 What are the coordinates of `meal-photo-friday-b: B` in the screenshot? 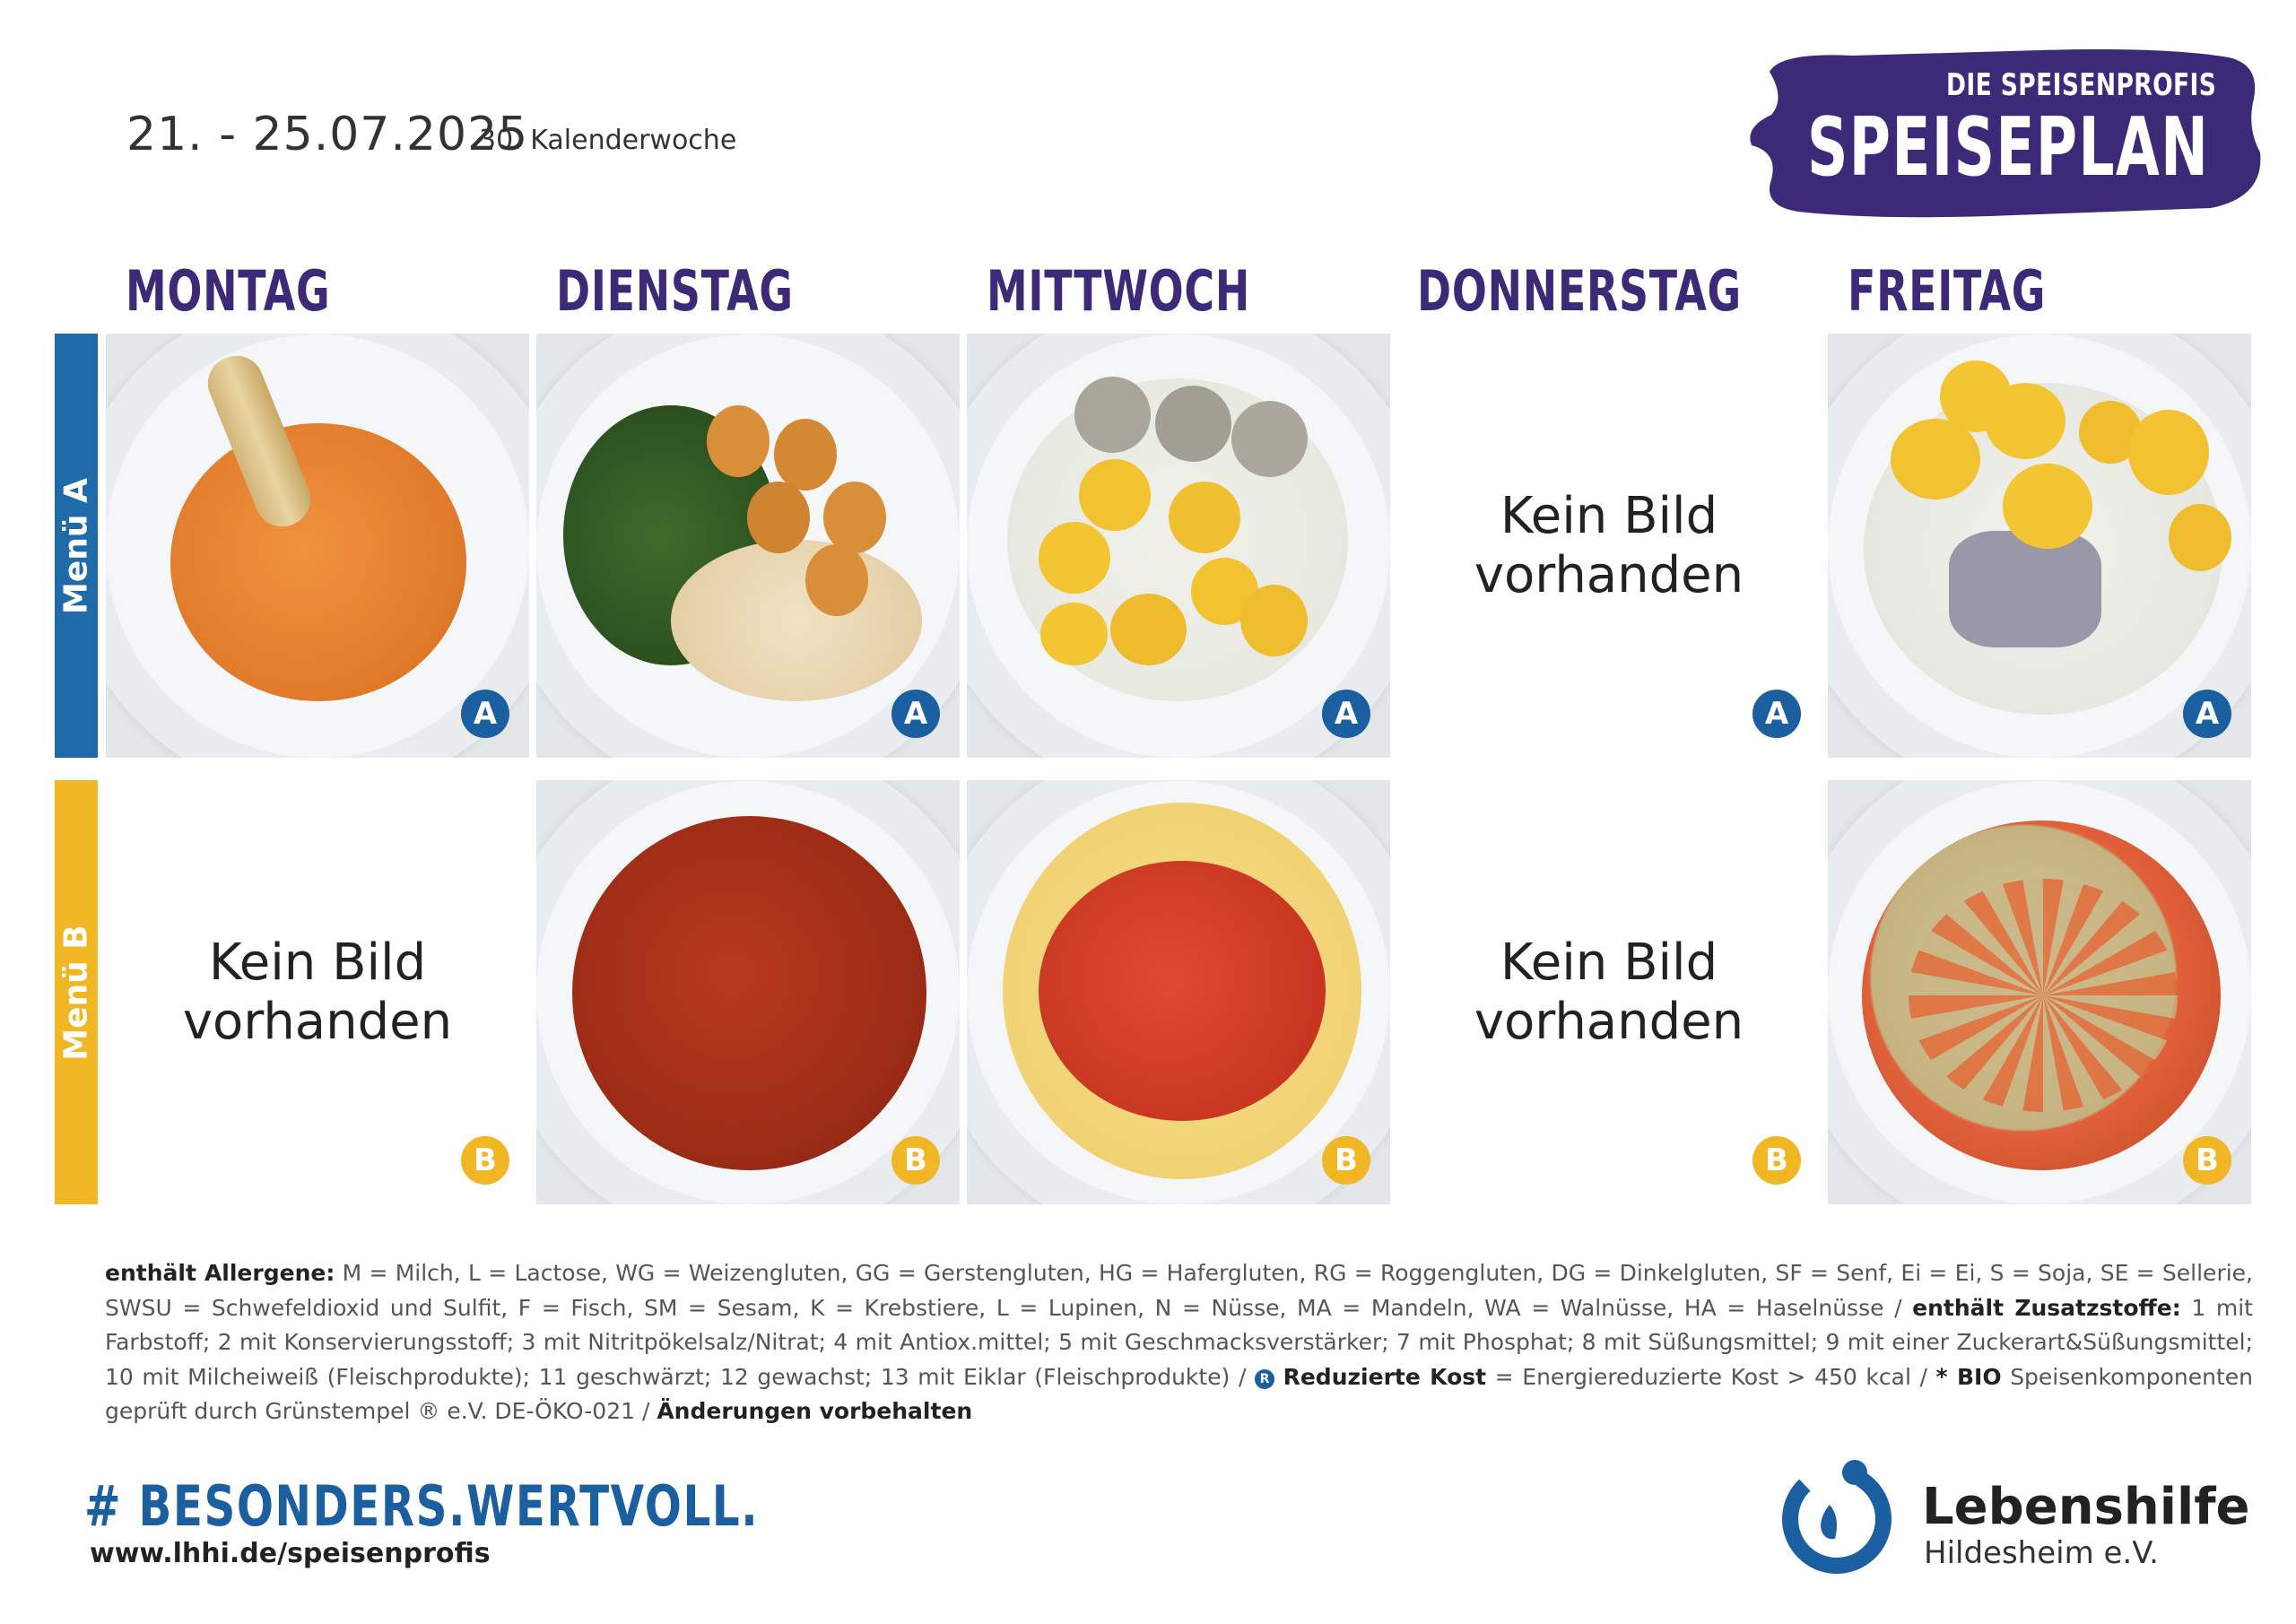 It's located at (2039, 992).